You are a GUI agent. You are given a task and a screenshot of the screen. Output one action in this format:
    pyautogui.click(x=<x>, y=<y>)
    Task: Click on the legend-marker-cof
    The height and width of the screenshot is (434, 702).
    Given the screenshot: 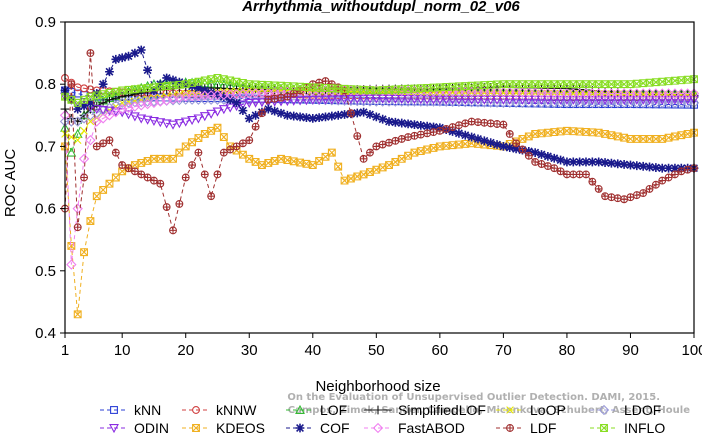 What is the action you would take?
    pyautogui.click(x=300, y=428)
    